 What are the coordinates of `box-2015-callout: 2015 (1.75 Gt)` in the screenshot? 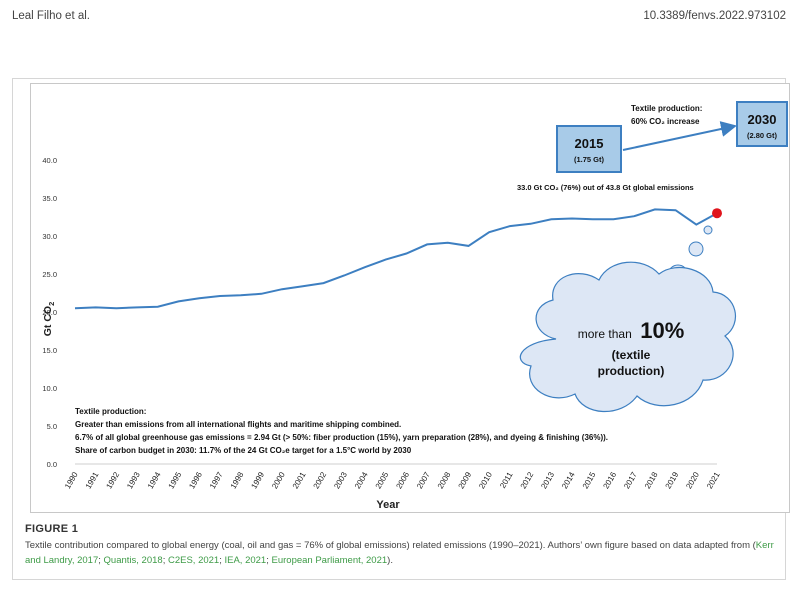 It's located at (589, 149).